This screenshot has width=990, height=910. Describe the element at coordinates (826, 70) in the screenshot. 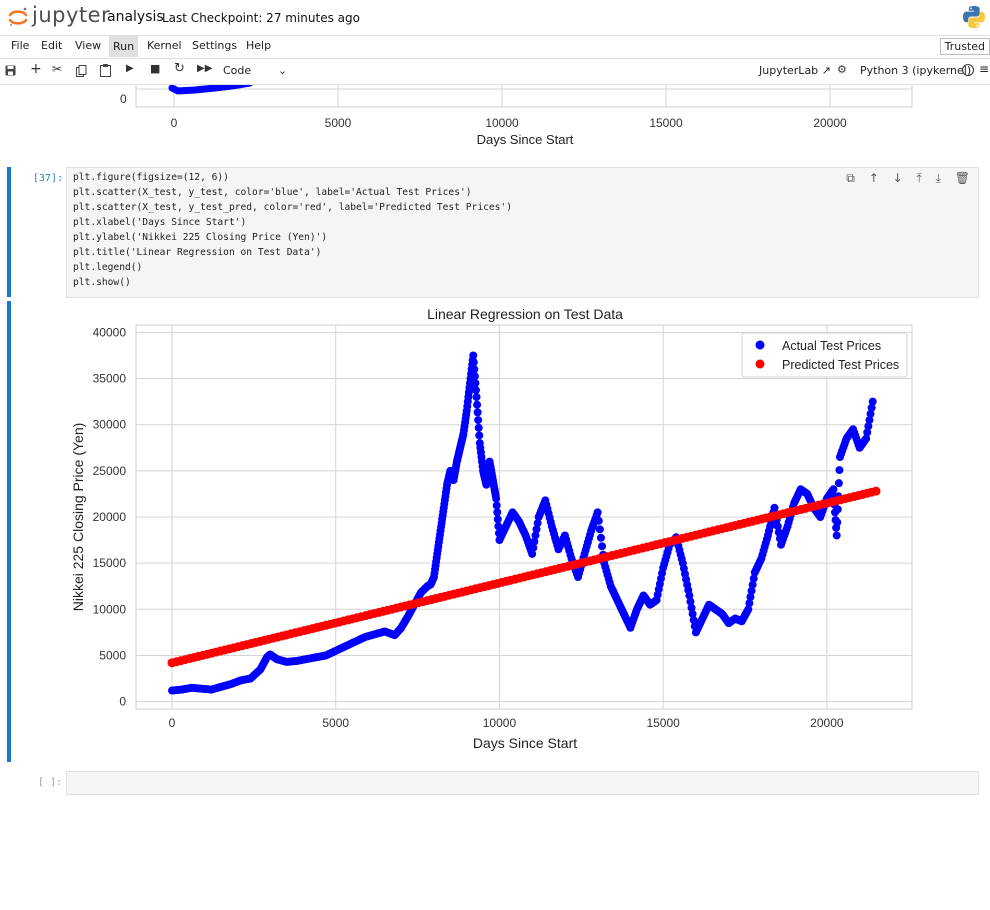

I see `external-link-icon: ↗` at that location.